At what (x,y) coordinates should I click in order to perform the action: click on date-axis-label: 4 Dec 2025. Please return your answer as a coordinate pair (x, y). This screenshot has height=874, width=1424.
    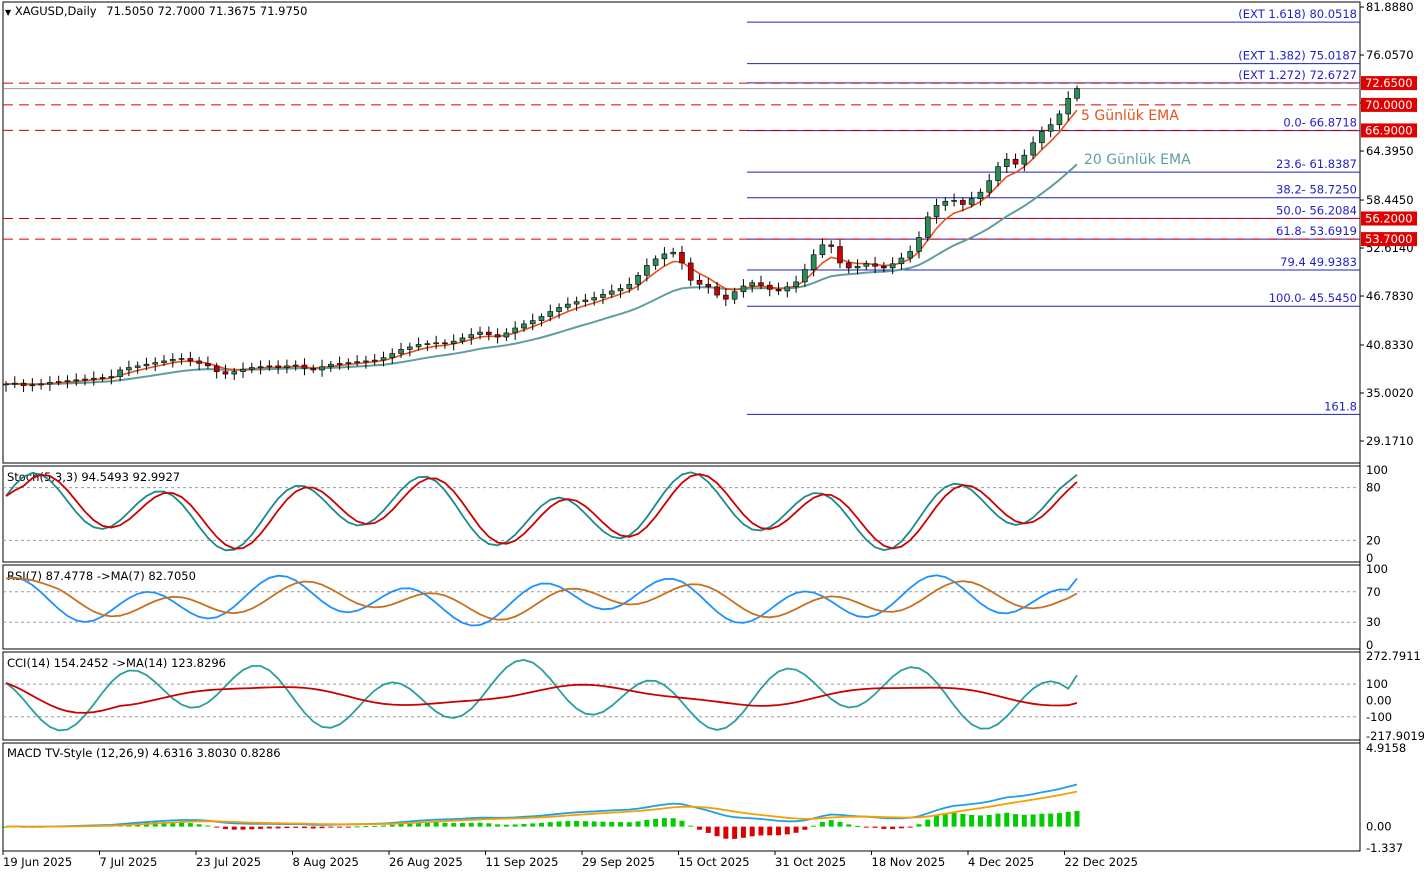
    Looking at the image, I should click on (1001, 862).